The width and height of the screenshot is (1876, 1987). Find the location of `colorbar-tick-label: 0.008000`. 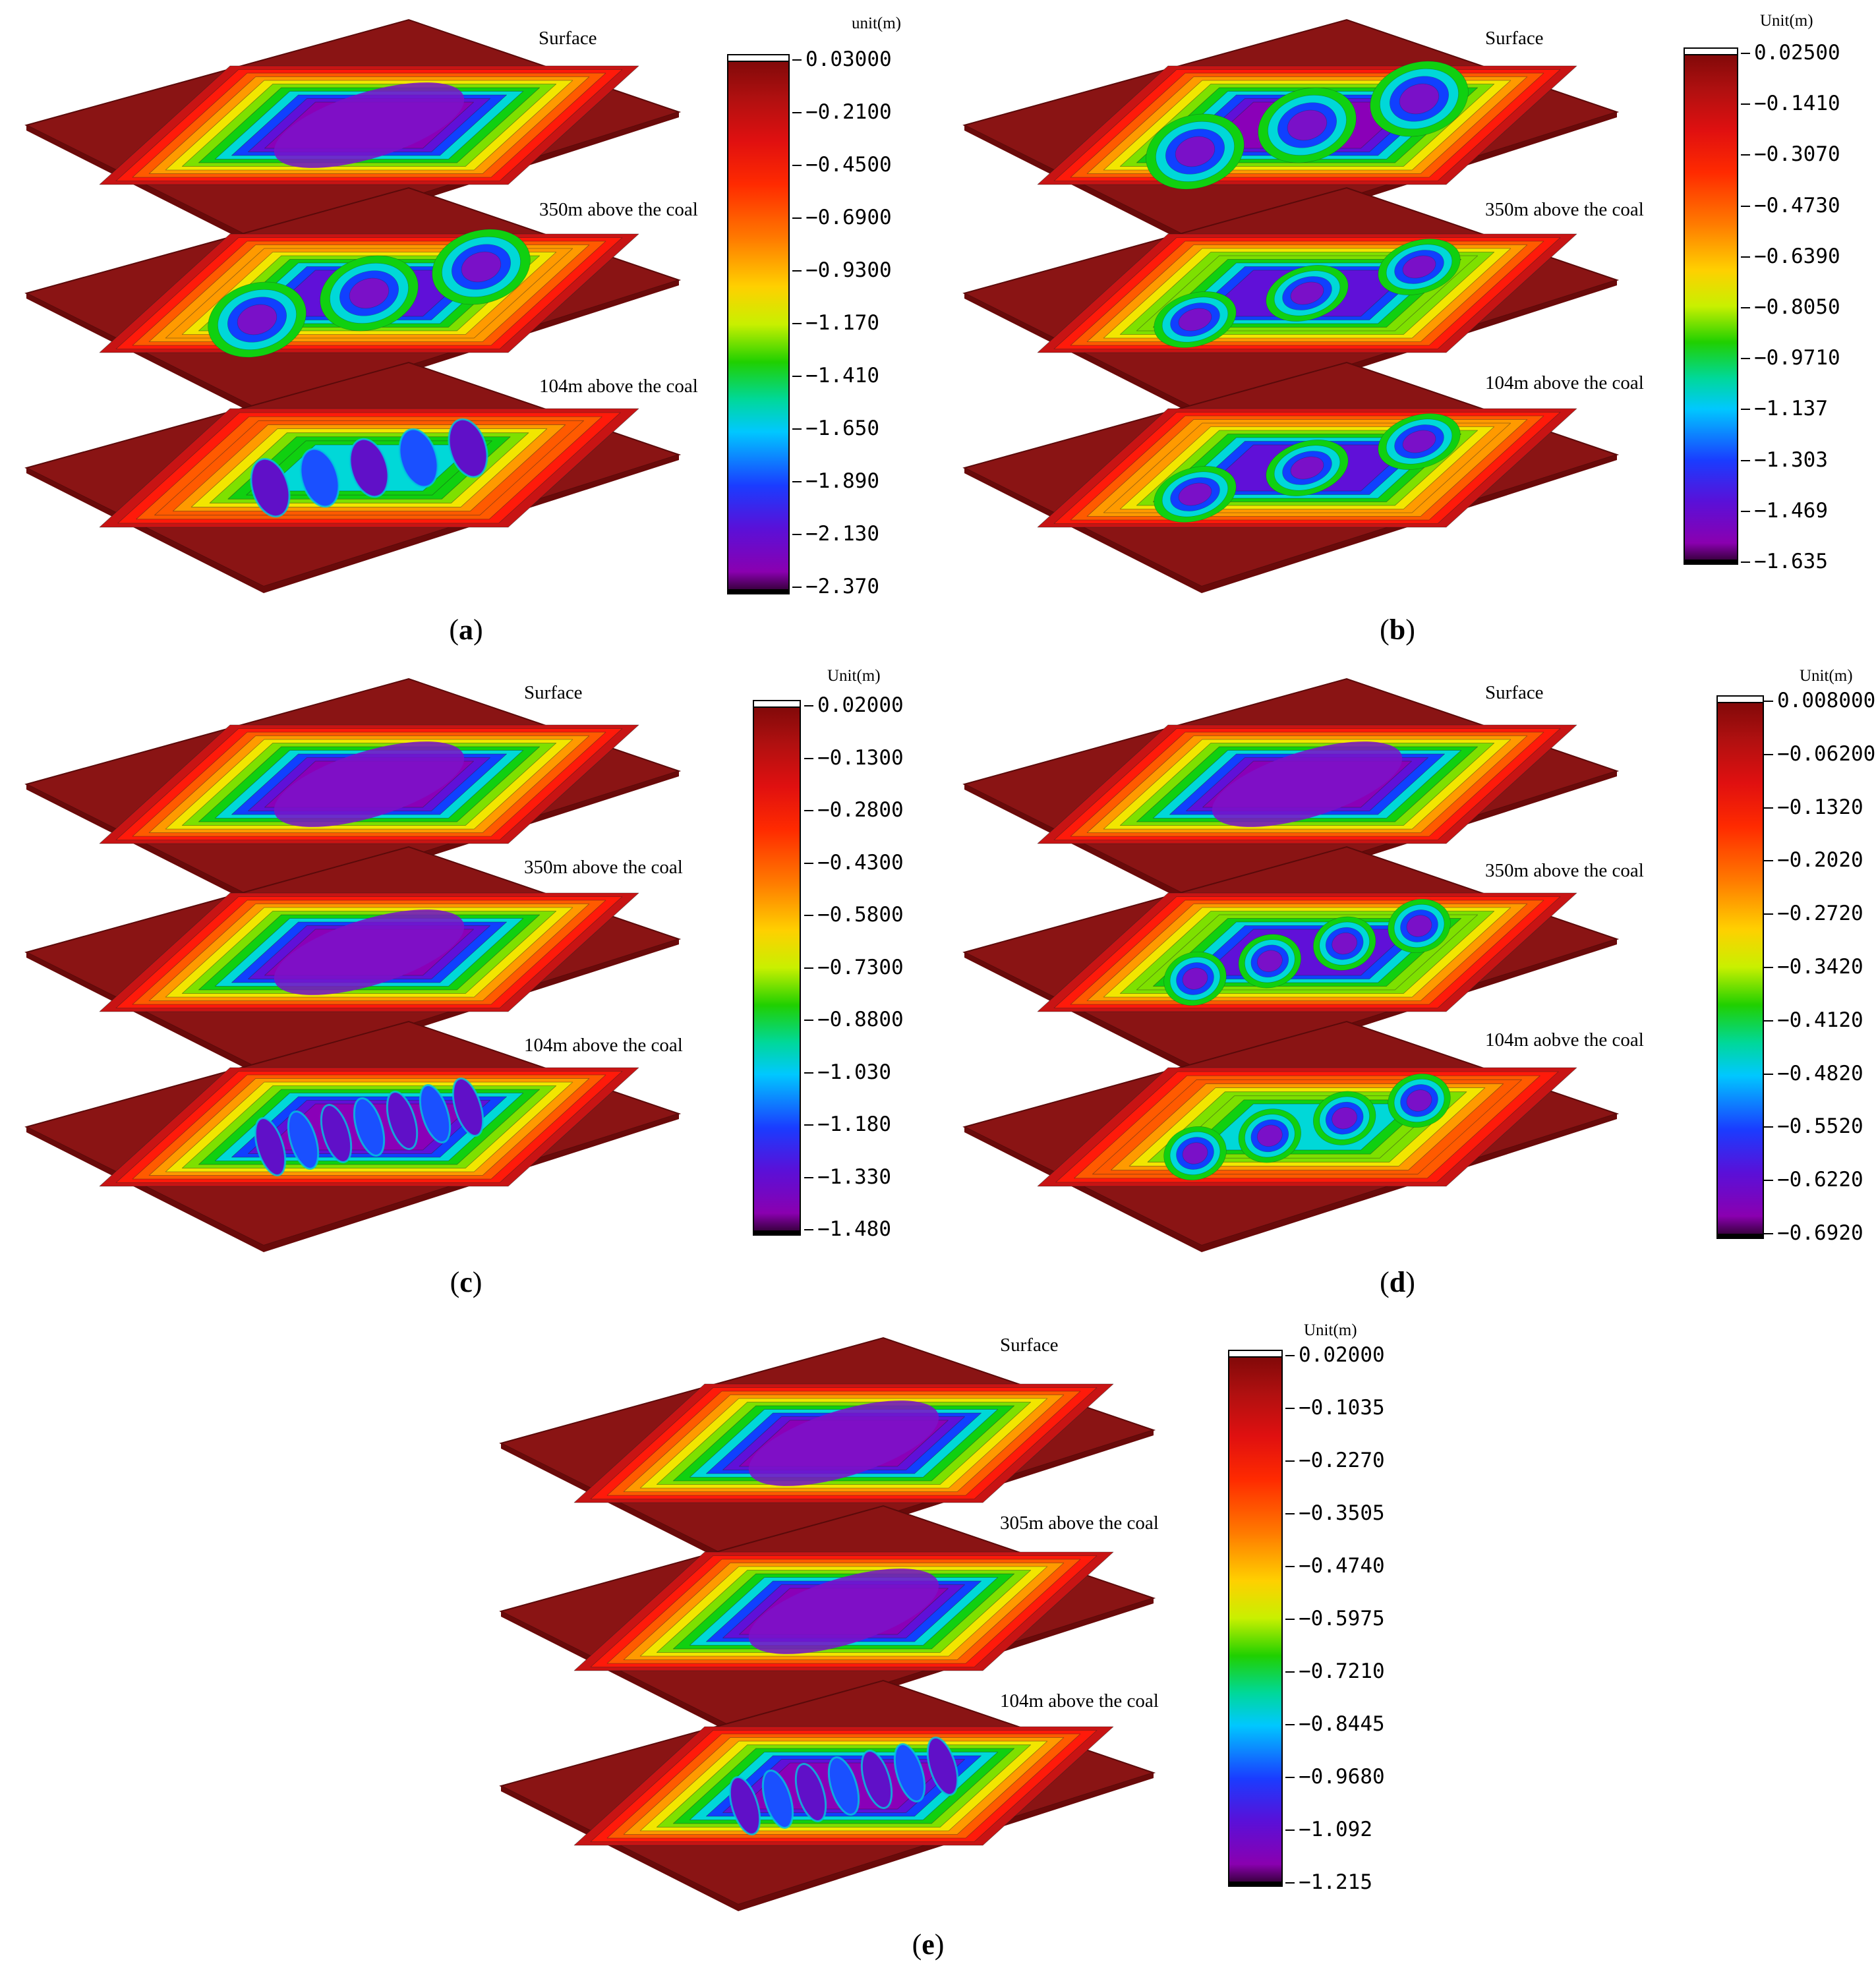

colorbar-tick-label: 0.008000 is located at coordinates (1820, 700).